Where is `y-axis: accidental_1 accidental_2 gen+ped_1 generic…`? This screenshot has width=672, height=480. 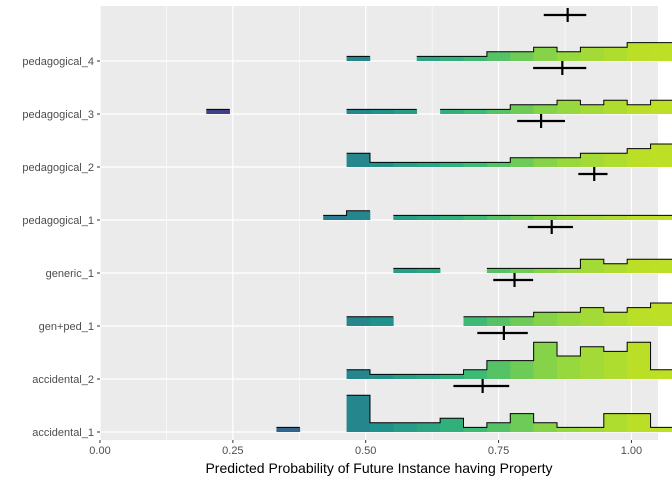
y-axis: accidental_1 accidental_2 gen+ped_1 generic… is located at coordinates (61, 247).